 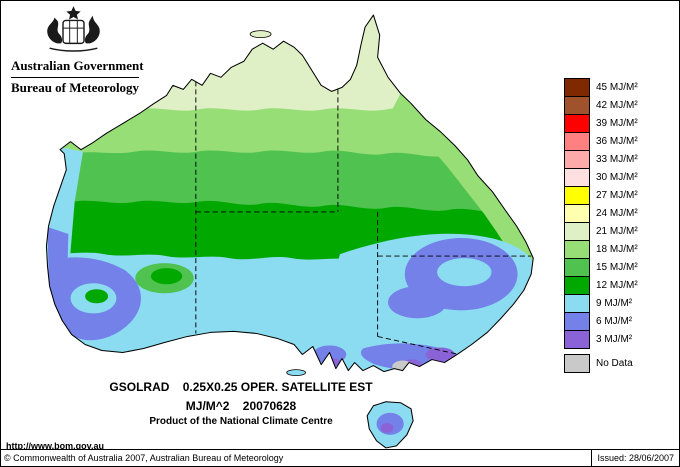 What do you see at coordinates (387, 427) in the screenshot?
I see `region-3mj-tas` at bounding box center [387, 427].